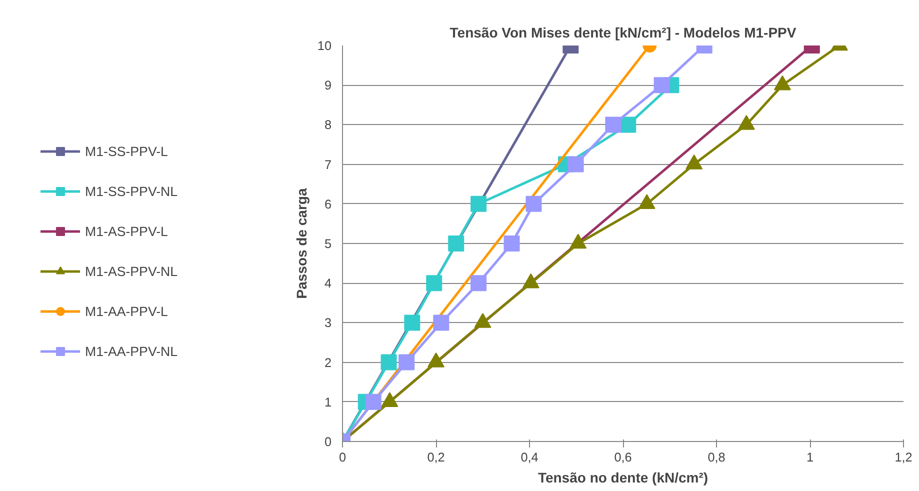 This screenshot has width=919, height=491. Describe the element at coordinates (717, 457) in the screenshot. I see `x-tick-label: 0,8` at that location.